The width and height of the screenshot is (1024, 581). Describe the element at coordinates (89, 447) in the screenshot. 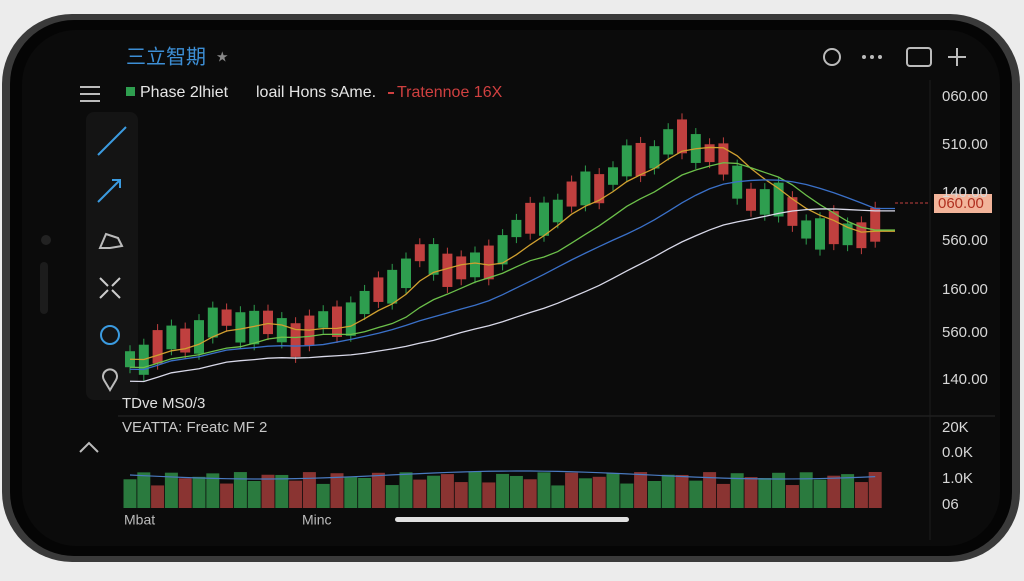

I see `collapse-icon` at that location.